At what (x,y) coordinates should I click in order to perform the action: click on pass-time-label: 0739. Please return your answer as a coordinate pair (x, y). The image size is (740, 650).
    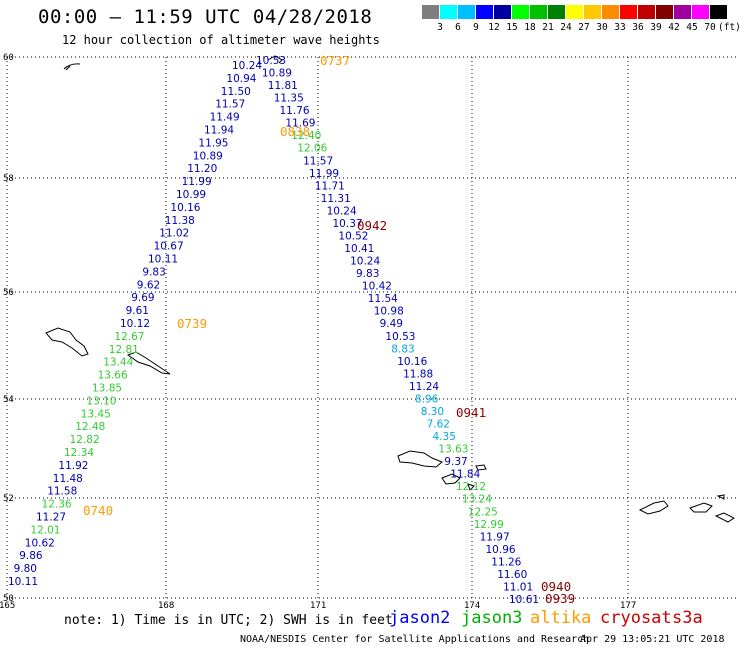
    Looking at the image, I should click on (192, 323).